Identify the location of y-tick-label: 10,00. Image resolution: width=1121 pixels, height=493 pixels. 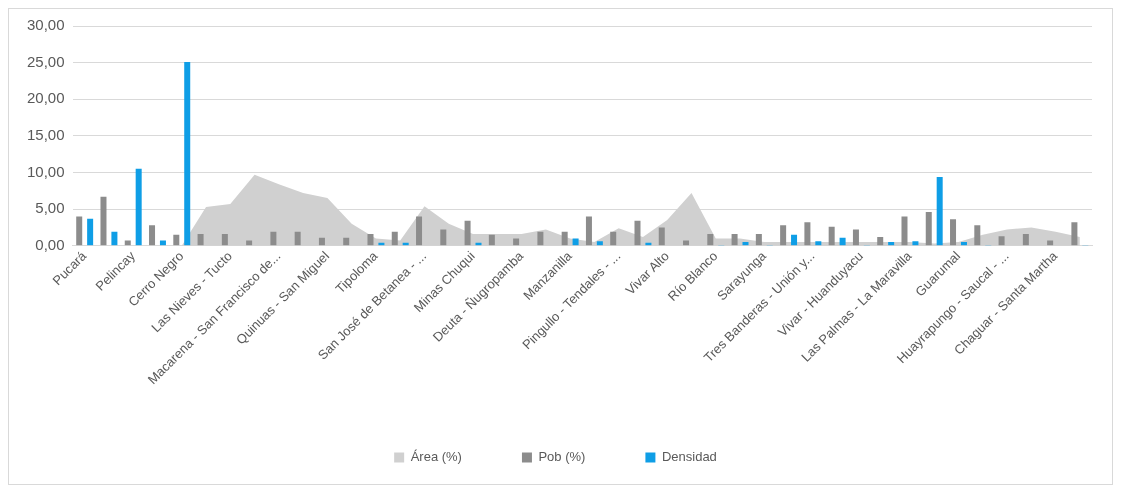
(45, 171).